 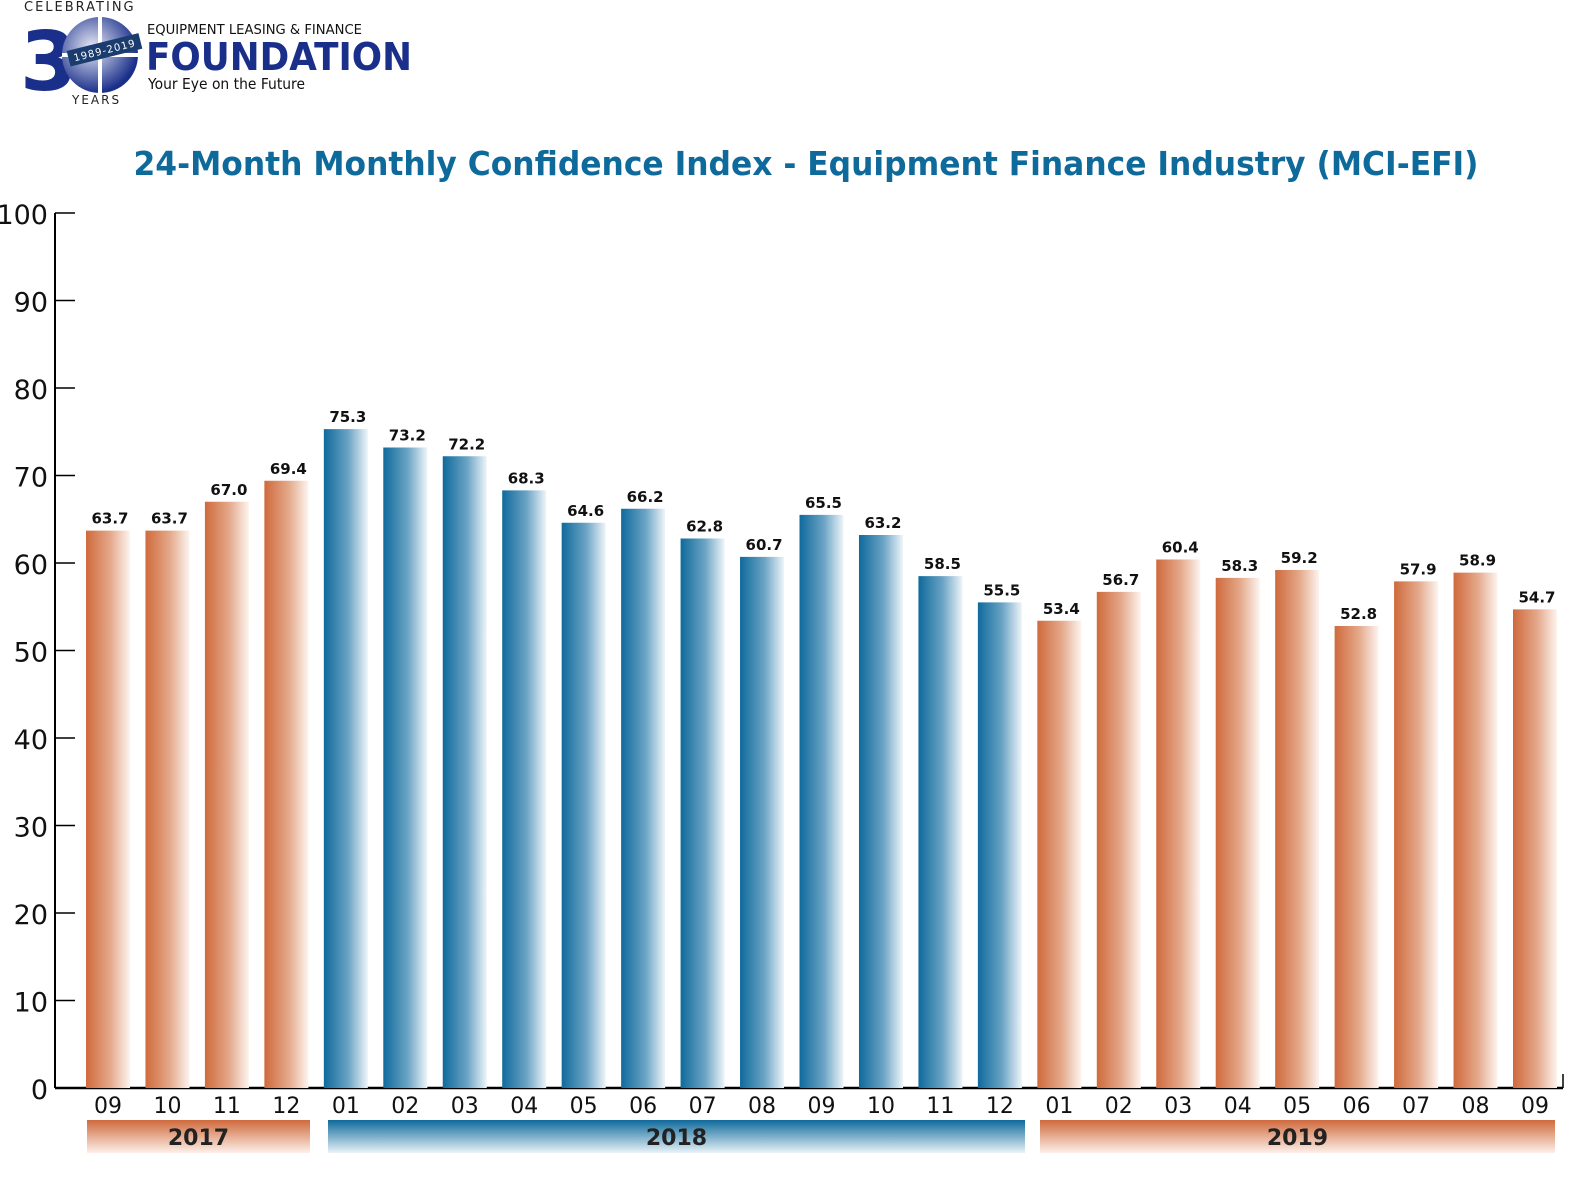 I want to click on y-tick-label: 70, so click(x=31, y=478).